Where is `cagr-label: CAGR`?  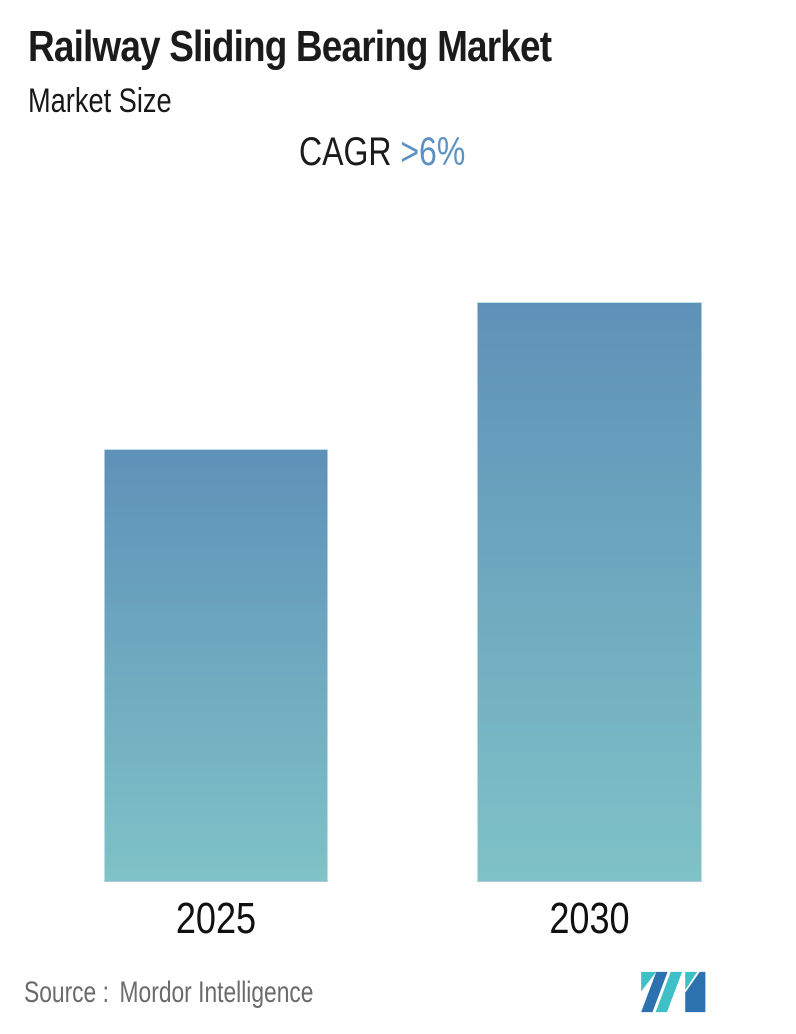
cagr-label: CAGR is located at coordinates (345, 152).